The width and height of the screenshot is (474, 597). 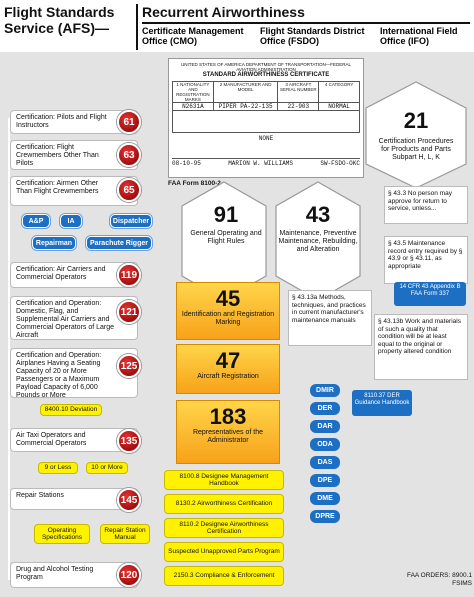 I want to click on part-121-num: 121, so click(x=129, y=312).